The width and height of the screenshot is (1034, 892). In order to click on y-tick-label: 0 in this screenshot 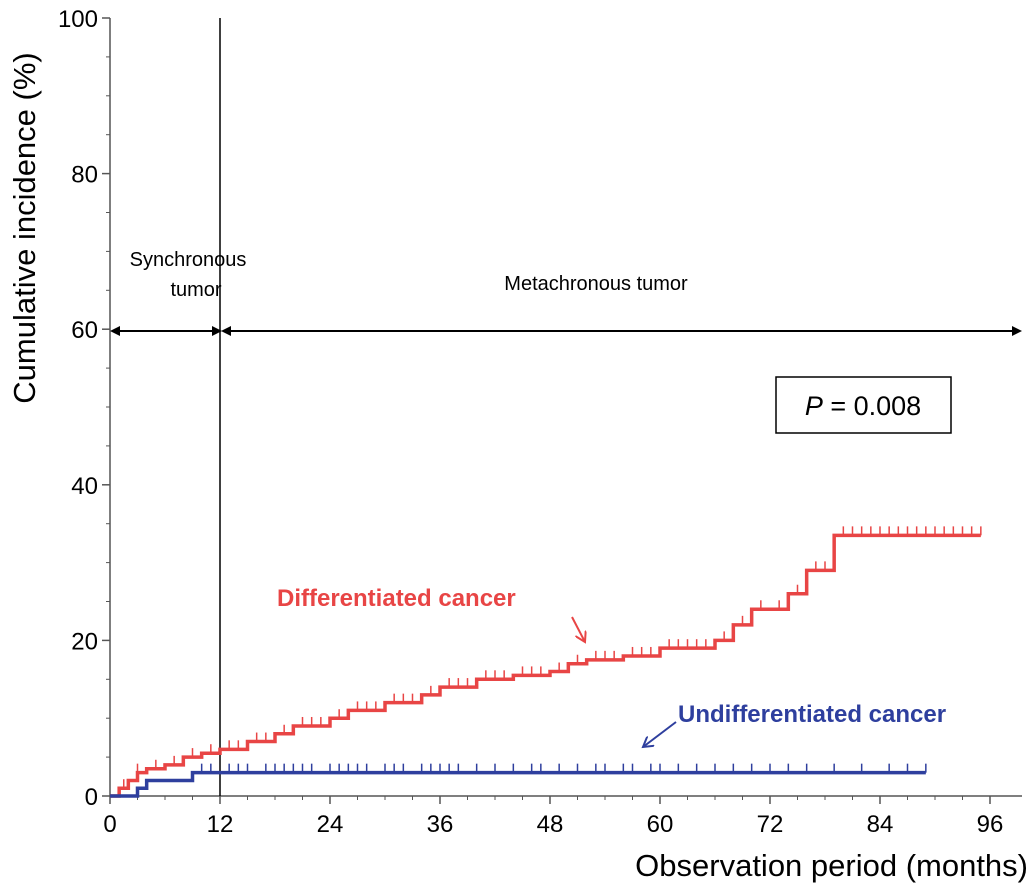, I will do `click(91, 797)`.